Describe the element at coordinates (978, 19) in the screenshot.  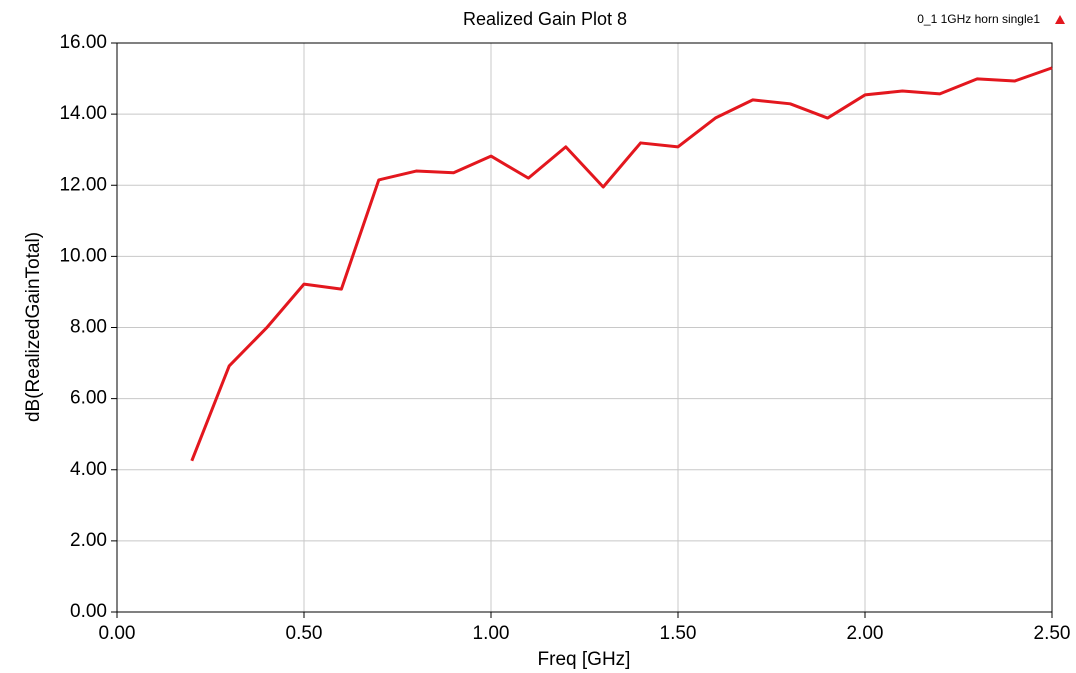
I see `legend-label: 0_1 1GHz horn single1` at that location.